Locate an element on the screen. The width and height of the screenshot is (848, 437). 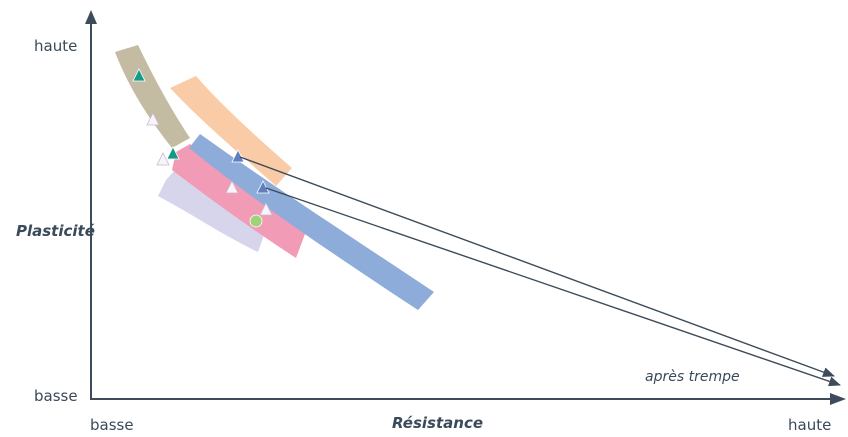
y-axis-title: Plasticité is located at coordinates (55, 231).